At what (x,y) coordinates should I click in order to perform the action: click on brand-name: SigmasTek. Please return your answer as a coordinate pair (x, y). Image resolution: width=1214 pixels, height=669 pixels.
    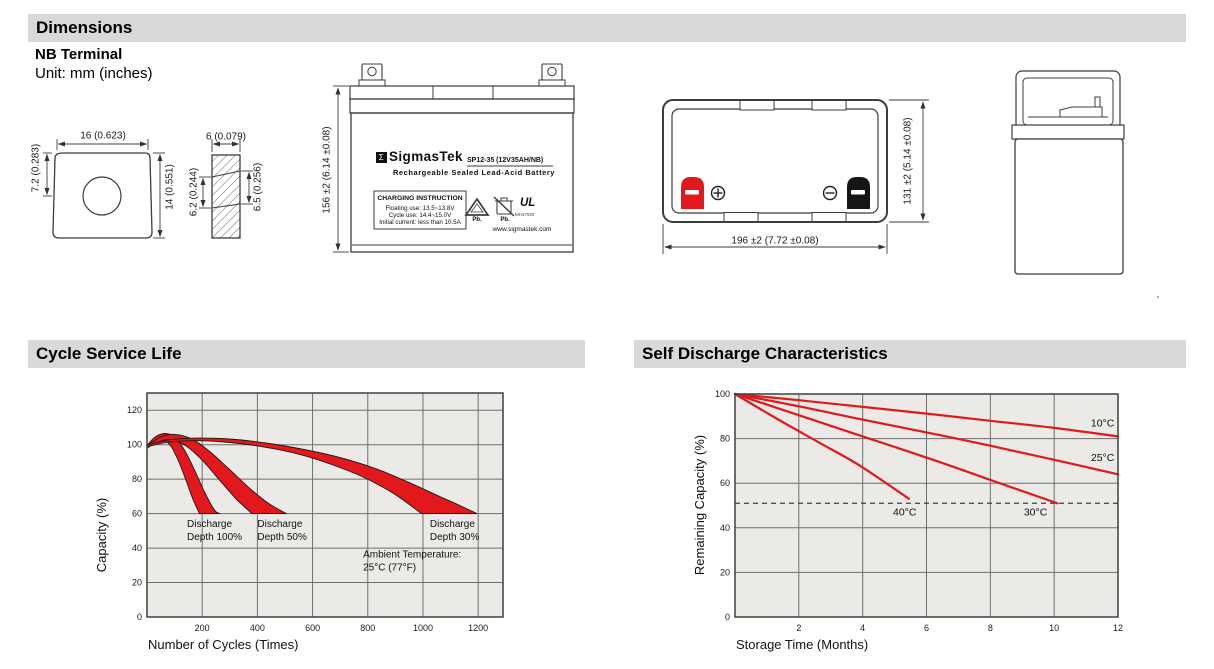
    Looking at the image, I should click on (426, 156).